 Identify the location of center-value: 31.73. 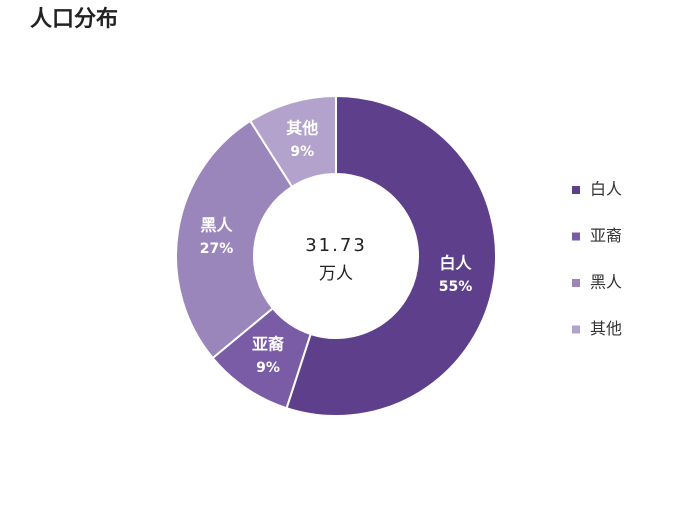
(336, 245).